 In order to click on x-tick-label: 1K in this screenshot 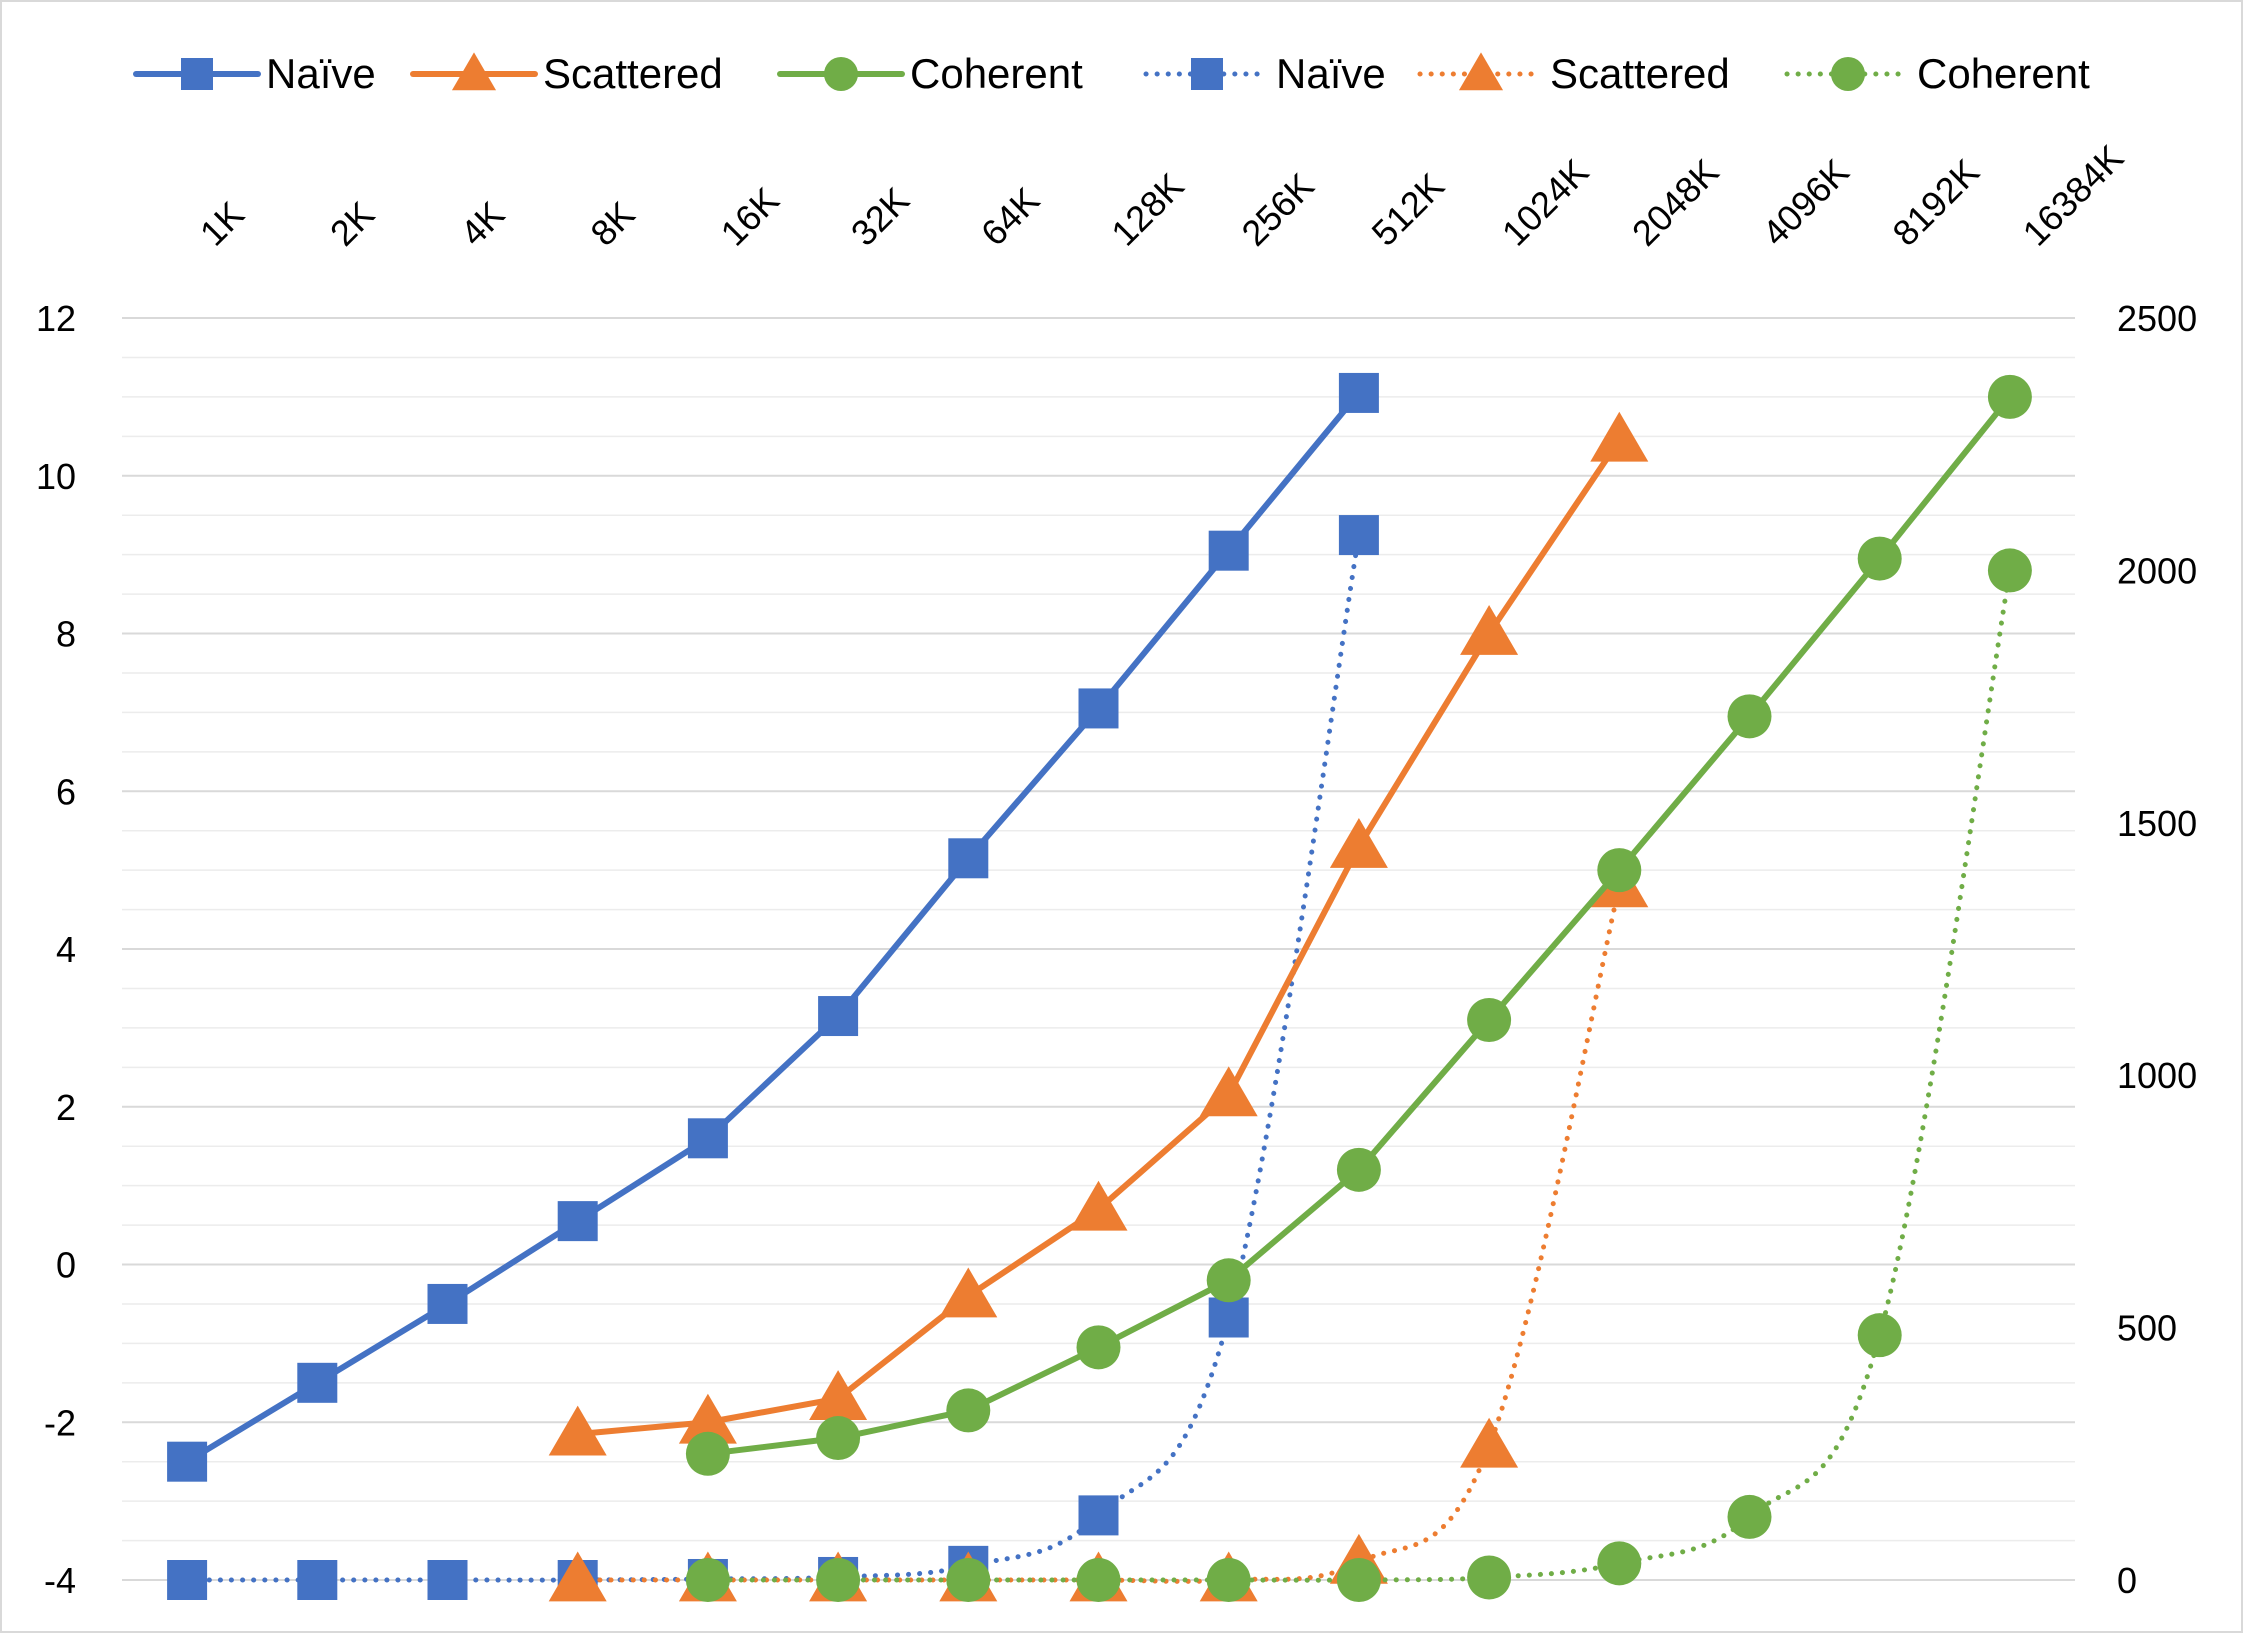, I will do `click(222, 224)`.